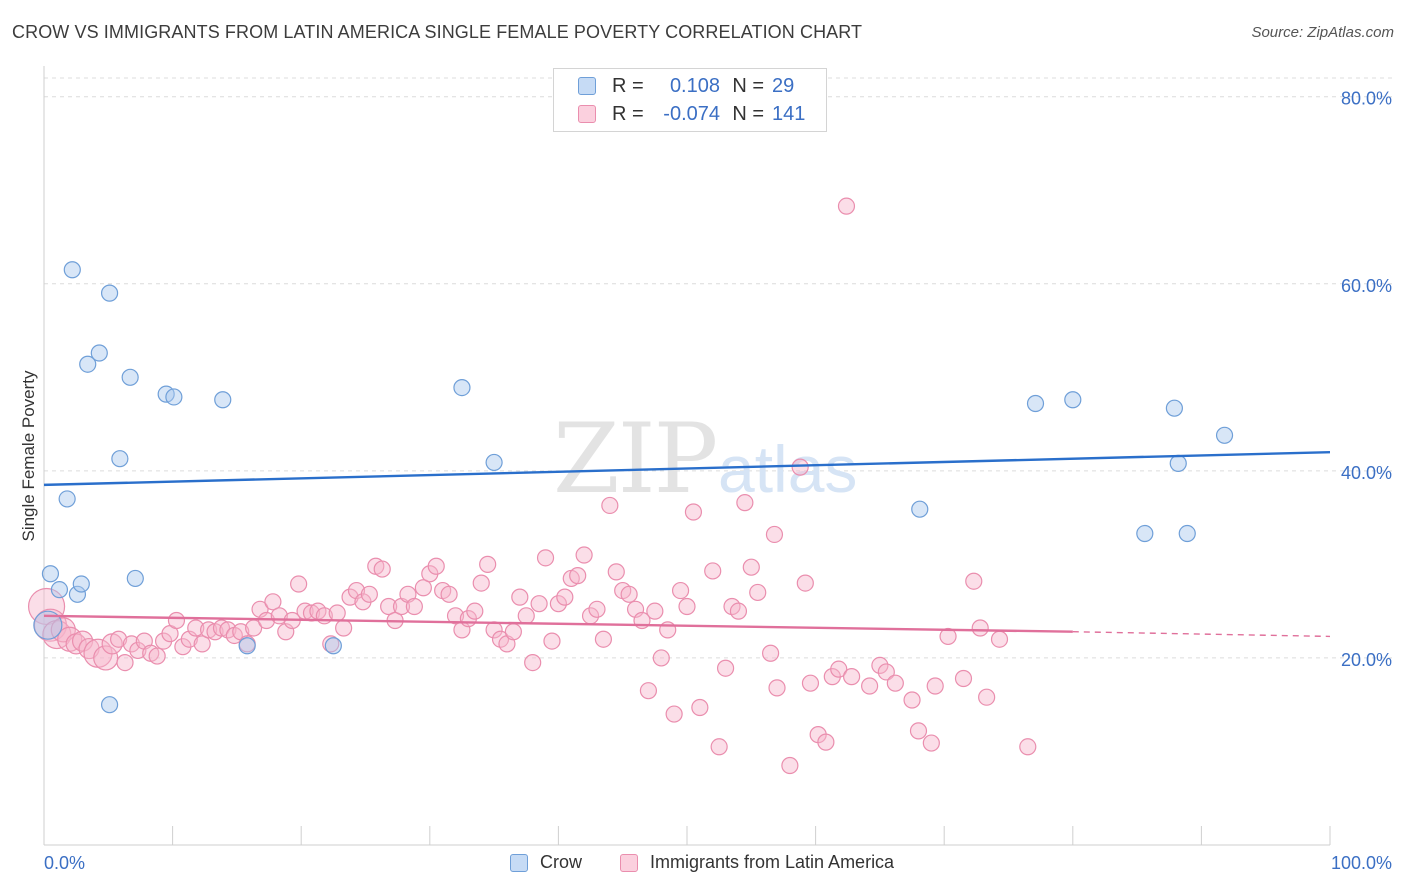  What do you see at coordinates (787, 469) in the screenshot?
I see `watermark-atlas: atlas` at bounding box center [787, 469].